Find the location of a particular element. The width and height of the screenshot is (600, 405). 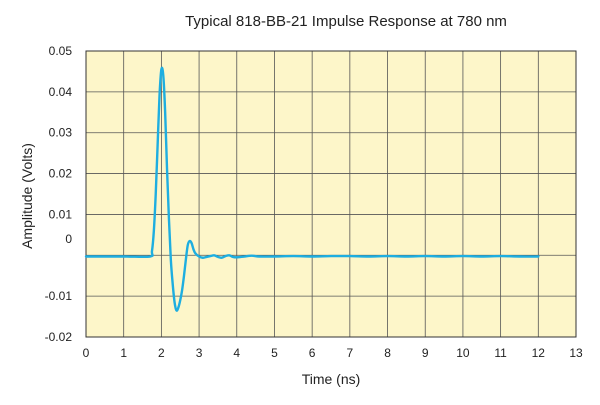

y-axis-ticks: -0.02 -0.01 0.01 0.02 0.03 0.04 0.05 0 is located at coordinates (59, 194).